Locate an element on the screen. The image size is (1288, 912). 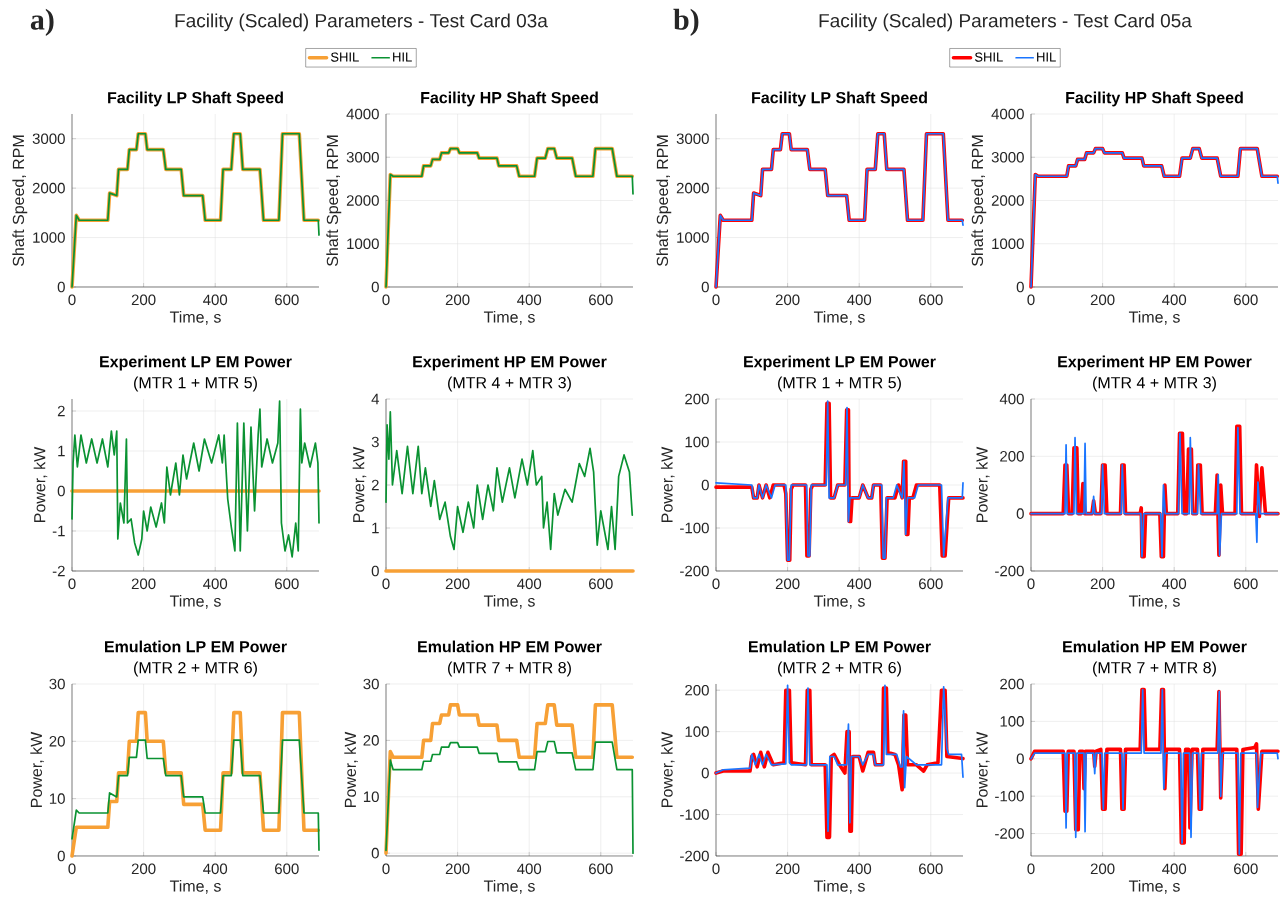
y-tick-label: 3 is located at coordinates (375, 442).